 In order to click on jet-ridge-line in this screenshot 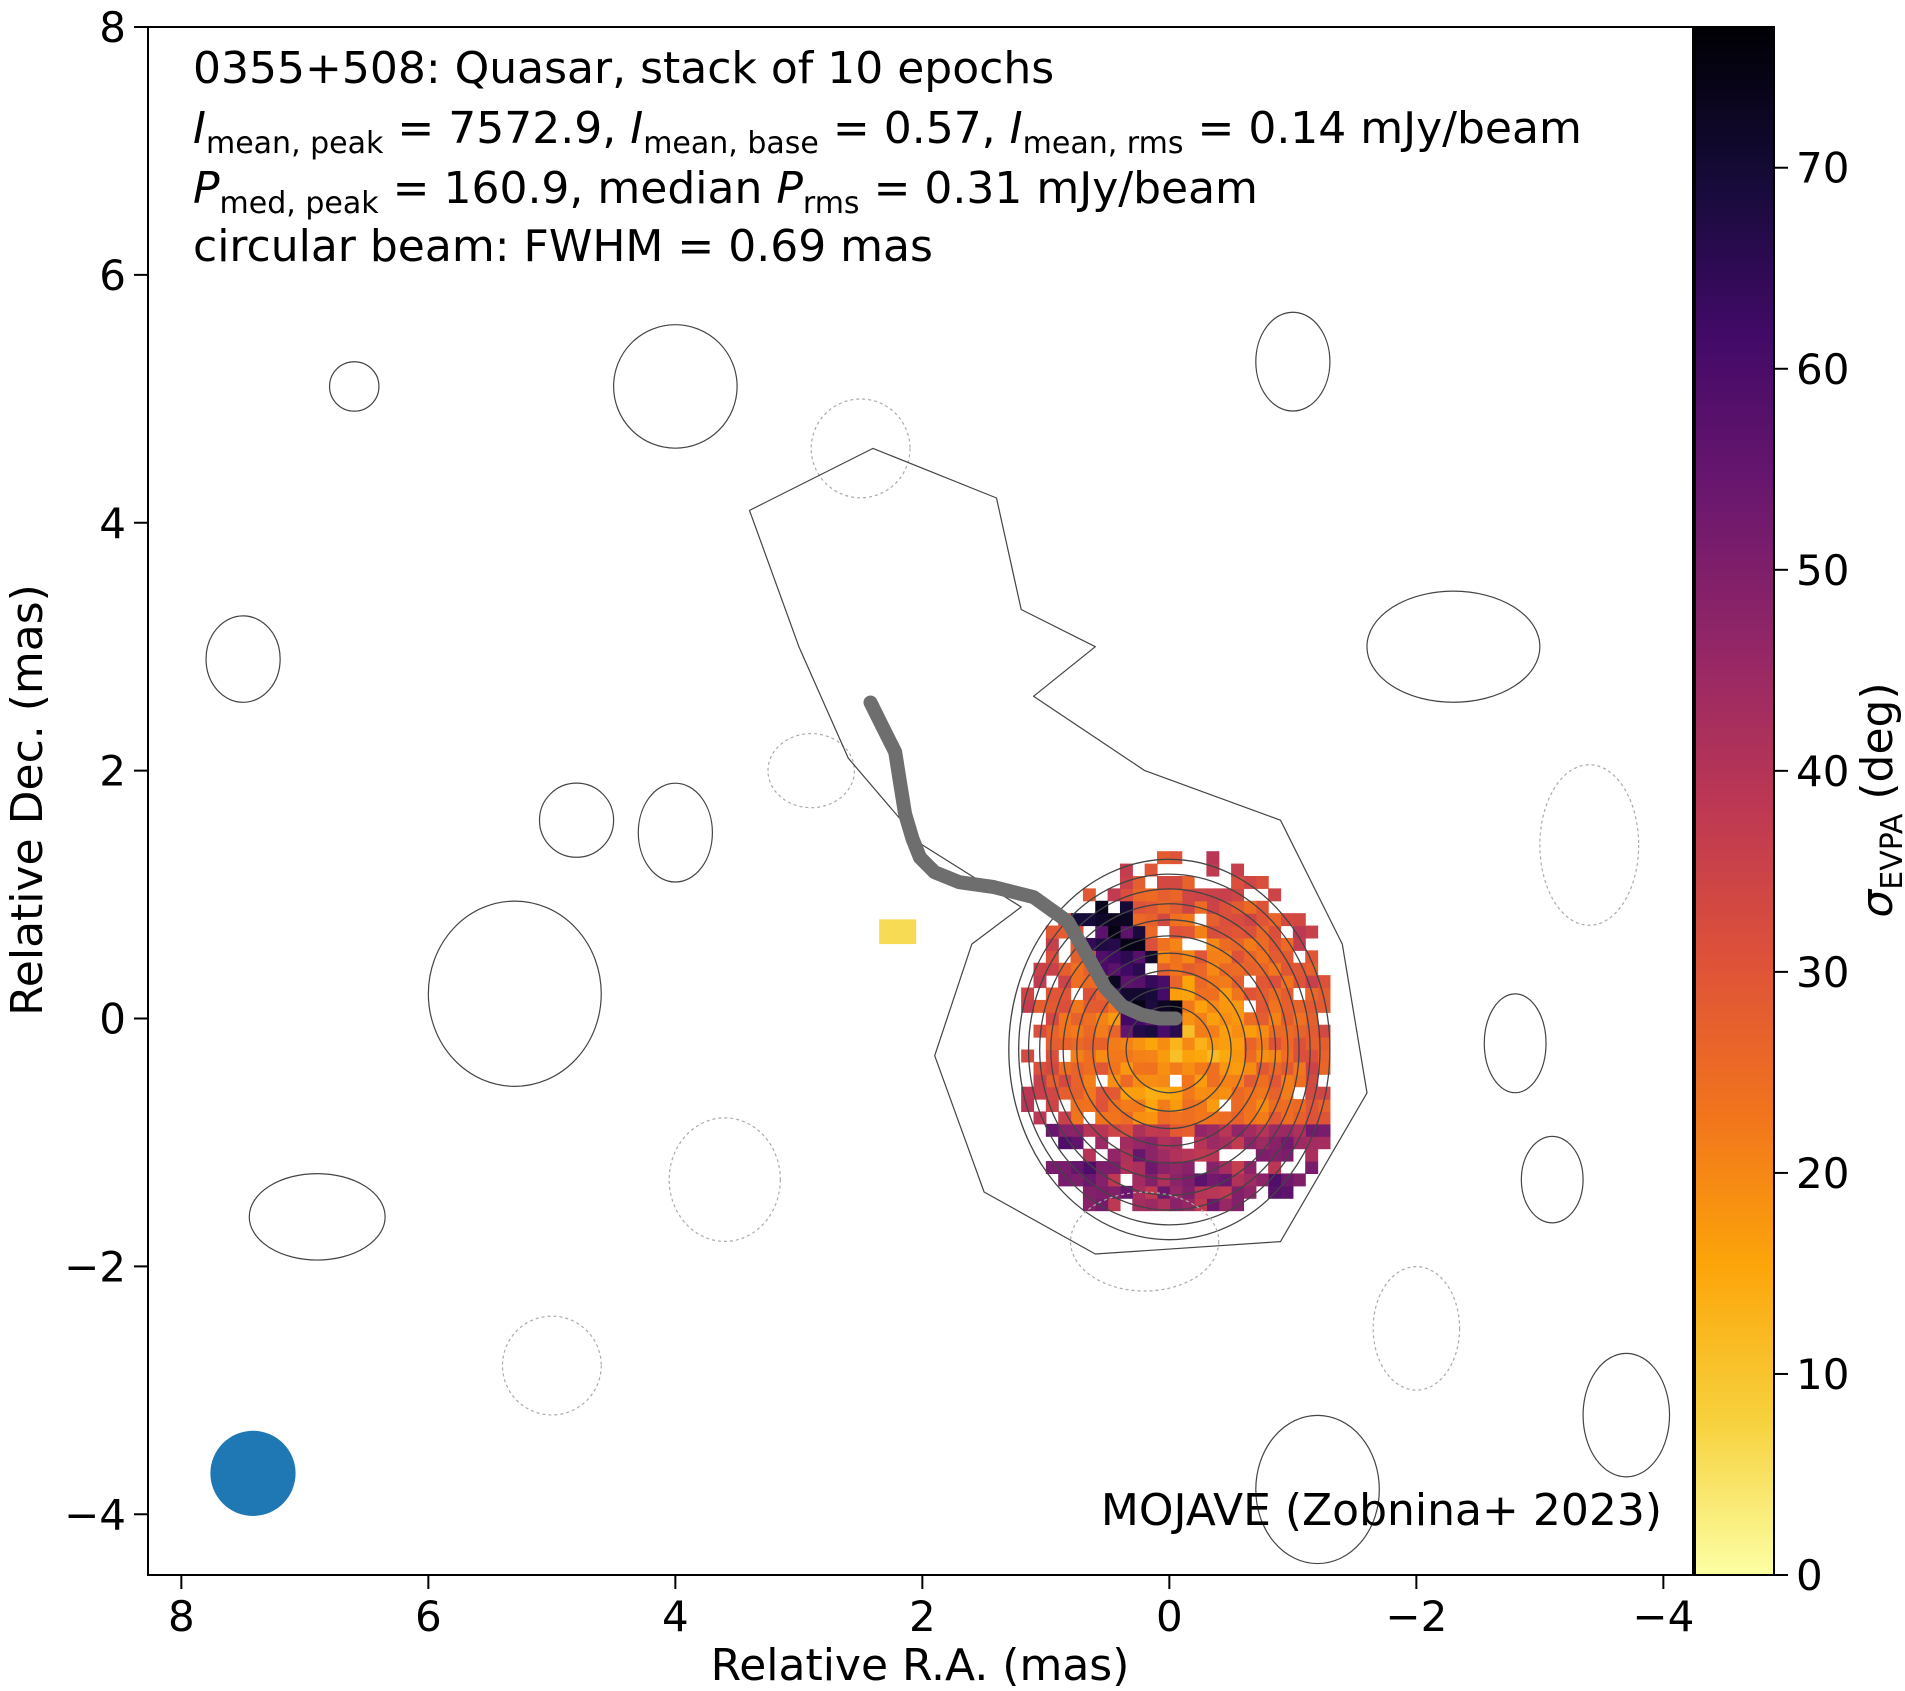, I will do `click(1023, 860)`.